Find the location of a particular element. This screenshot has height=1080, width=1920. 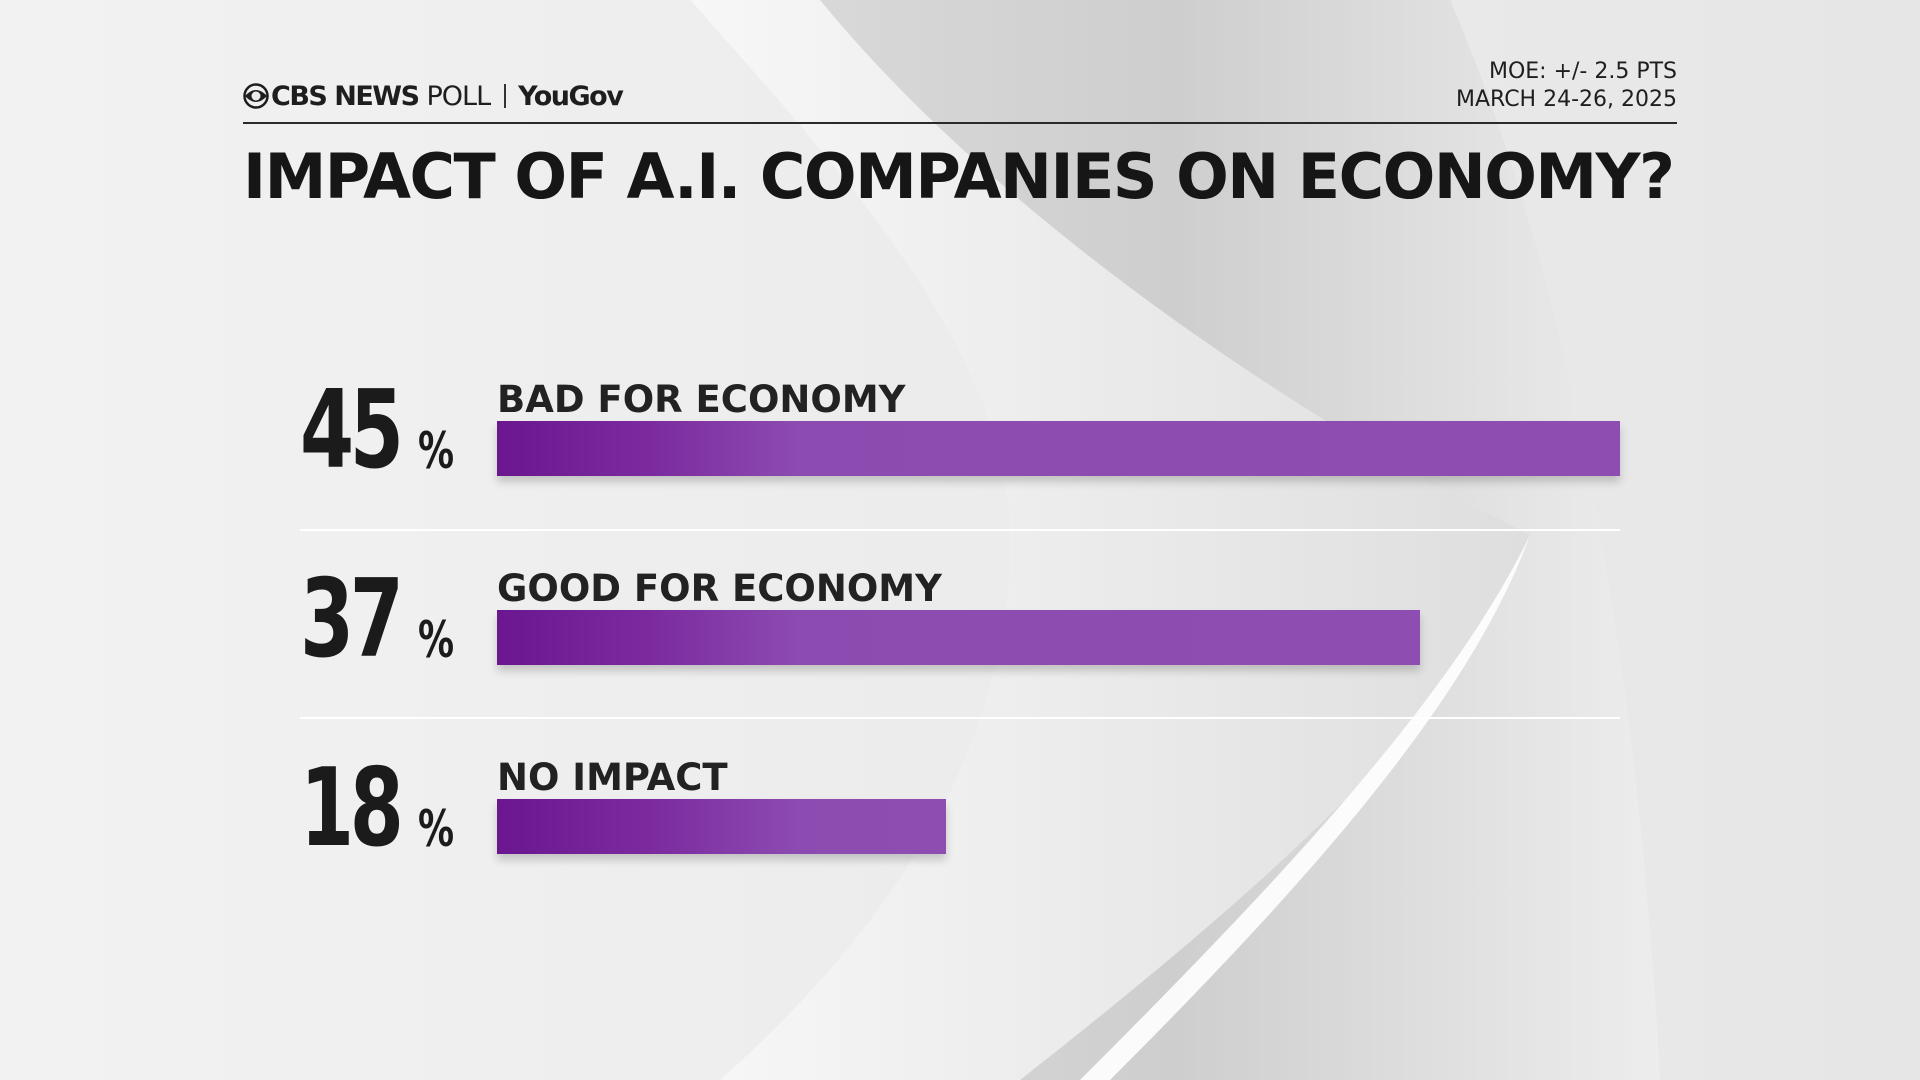

value-label: 45 % is located at coordinates (384, 430).